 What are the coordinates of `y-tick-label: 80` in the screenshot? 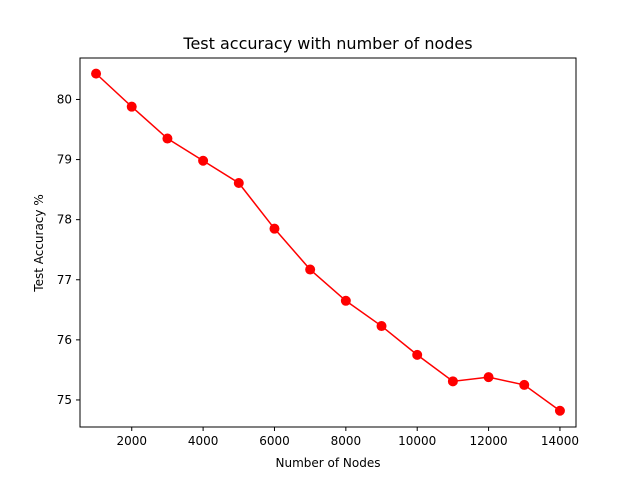 It's located at (64, 99).